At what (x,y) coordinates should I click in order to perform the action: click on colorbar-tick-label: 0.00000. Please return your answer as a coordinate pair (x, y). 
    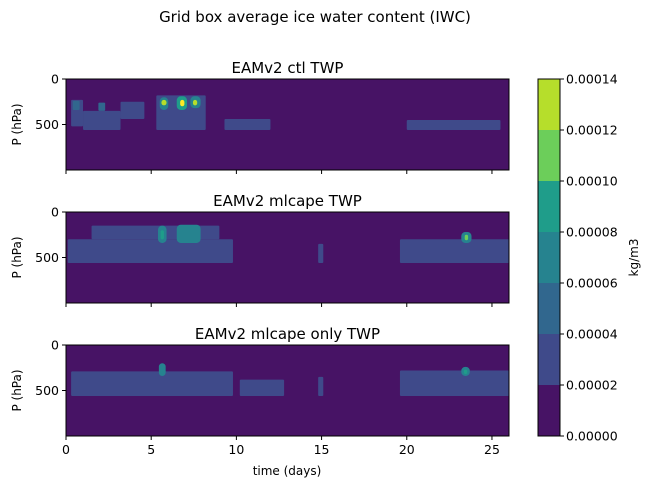
    Looking at the image, I should click on (592, 436).